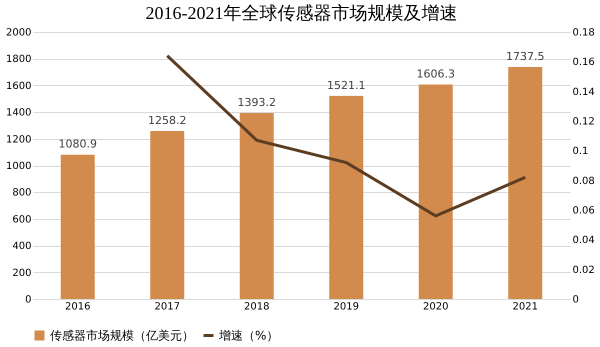  What do you see at coordinates (583, 270) in the screenshot?
I see `y2-tick-label: 0.02` at bounding box center [583, 270].